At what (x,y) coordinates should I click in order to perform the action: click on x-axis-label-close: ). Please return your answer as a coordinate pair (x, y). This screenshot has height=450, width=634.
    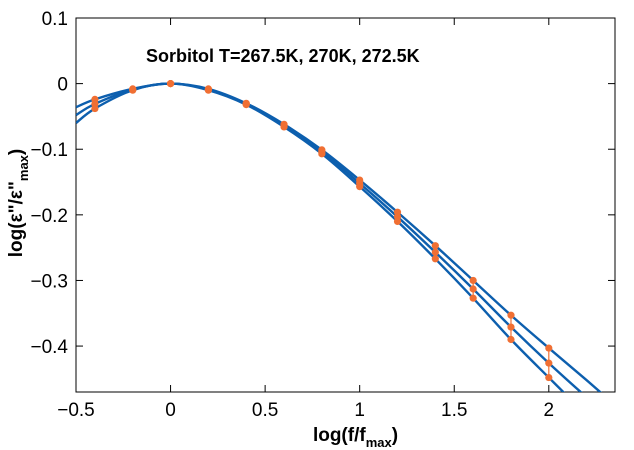
    Looking at the image, I should click on (395, 435).